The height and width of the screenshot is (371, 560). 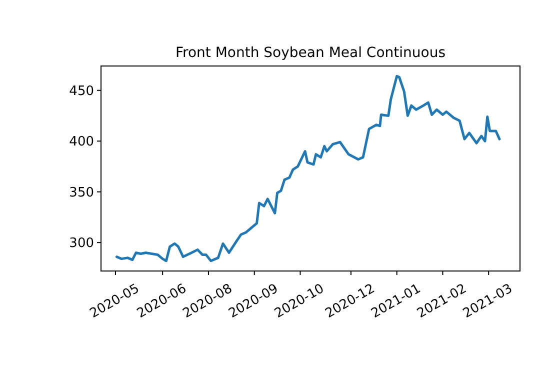 What do you see at coordinates (81, 142) in the screenshot?
I see `y-tick-label: 400` at bounding box center [81, 142].